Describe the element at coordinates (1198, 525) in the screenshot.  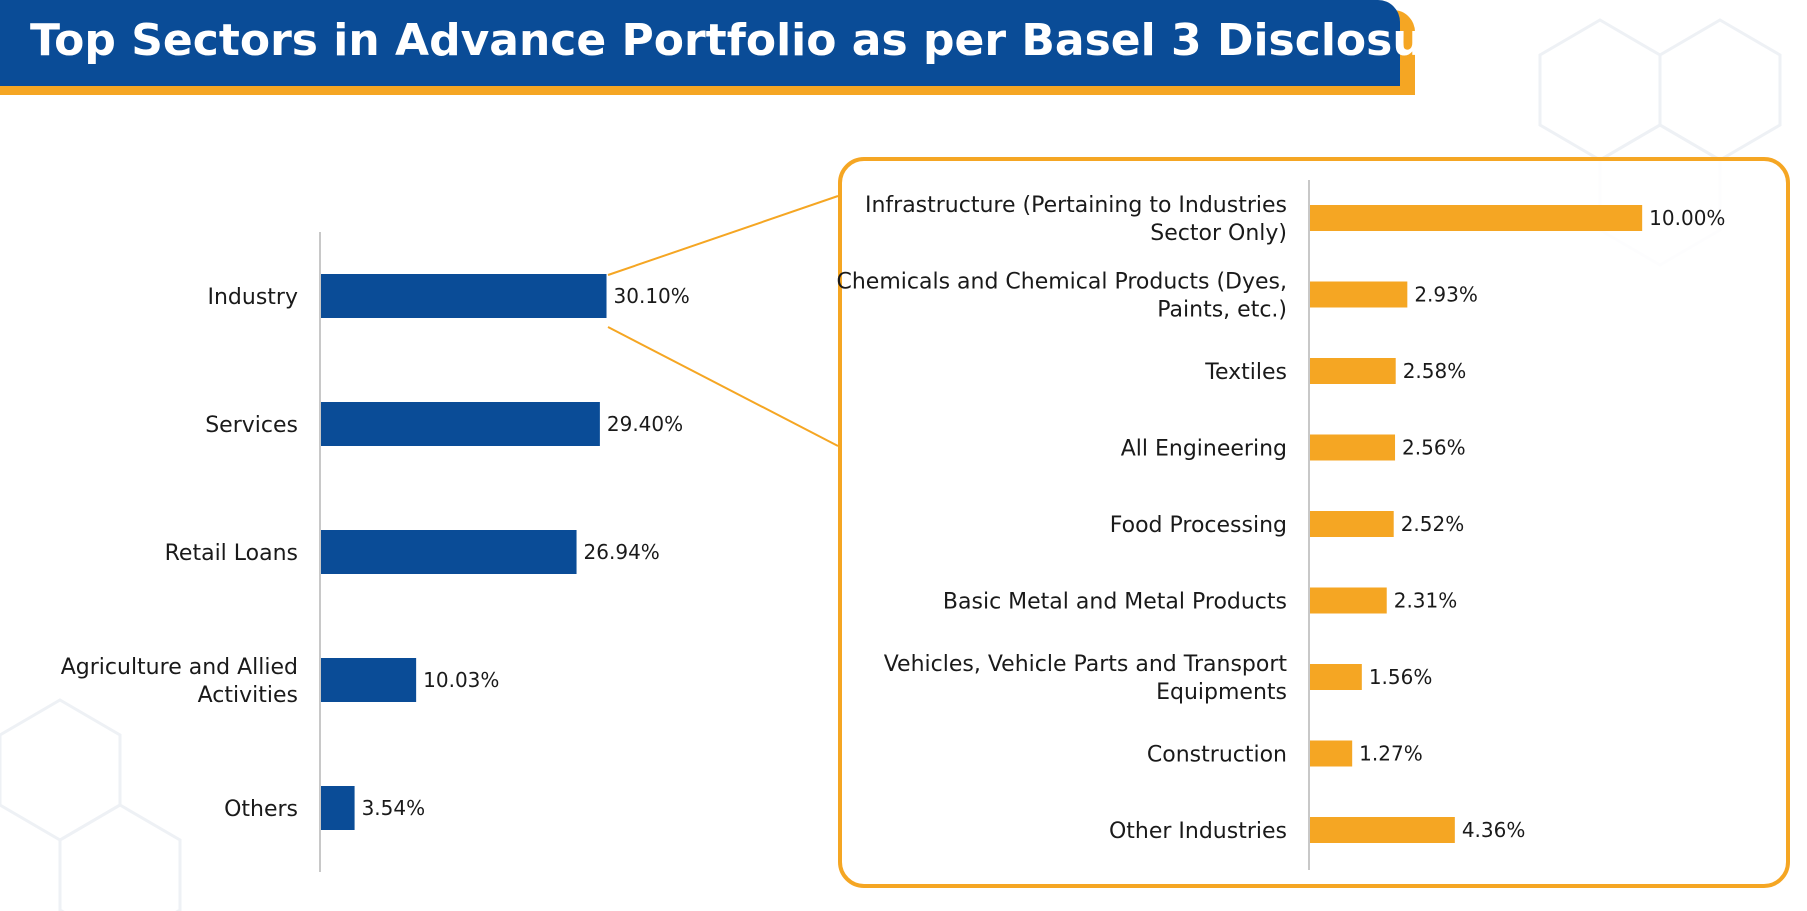
I see `category-label-4: Food Processing` at that location.